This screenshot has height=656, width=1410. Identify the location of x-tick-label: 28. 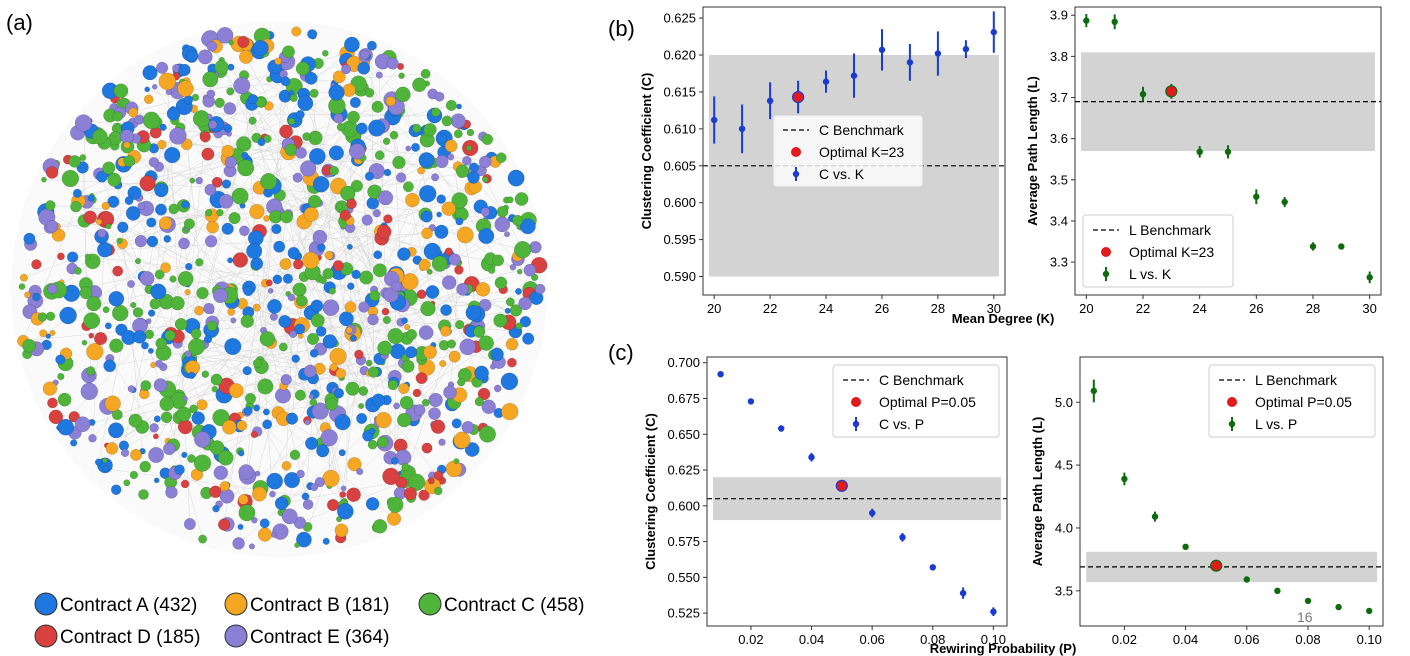
(1313, 308).